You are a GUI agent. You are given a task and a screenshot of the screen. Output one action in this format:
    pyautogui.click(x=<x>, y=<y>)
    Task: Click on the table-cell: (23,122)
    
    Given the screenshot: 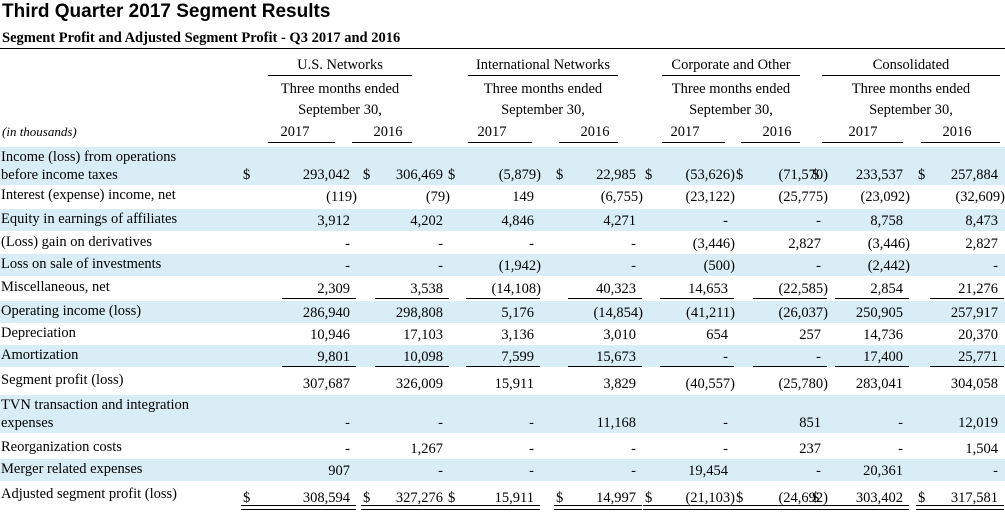 What is the action you would take?
    pyautogui.click(x=710, y=197)
    